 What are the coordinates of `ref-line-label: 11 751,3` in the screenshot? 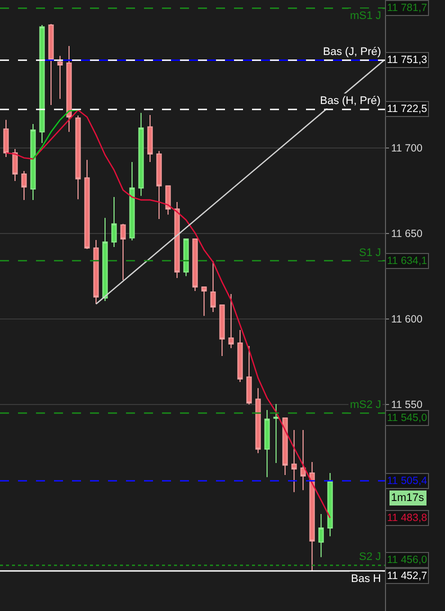 It's located at (407, 60).